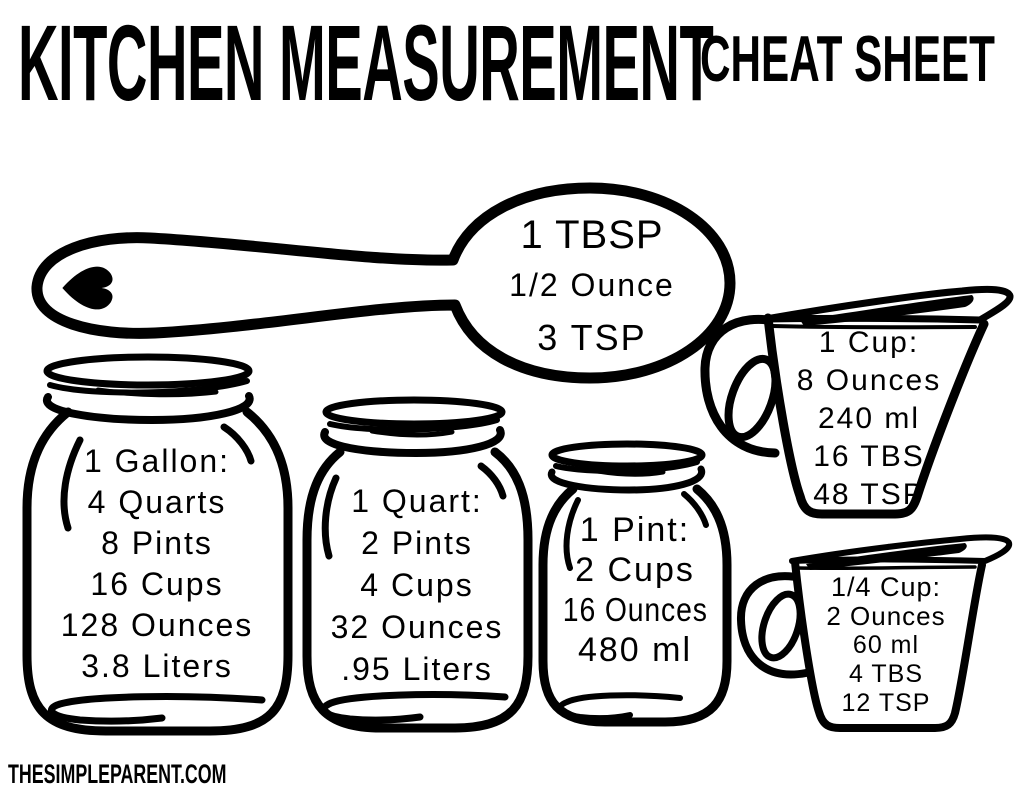 The image size is (1024, 791). What do you see at coordinates (87, 288) in the screenshot?
I see `heart-icon` at bounding box center [87, 288].